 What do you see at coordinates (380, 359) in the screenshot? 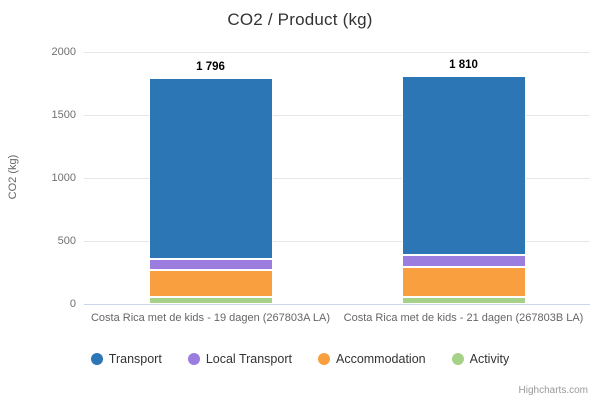
I see `legend-label: Accommodation` at bounding box center [380, 359].